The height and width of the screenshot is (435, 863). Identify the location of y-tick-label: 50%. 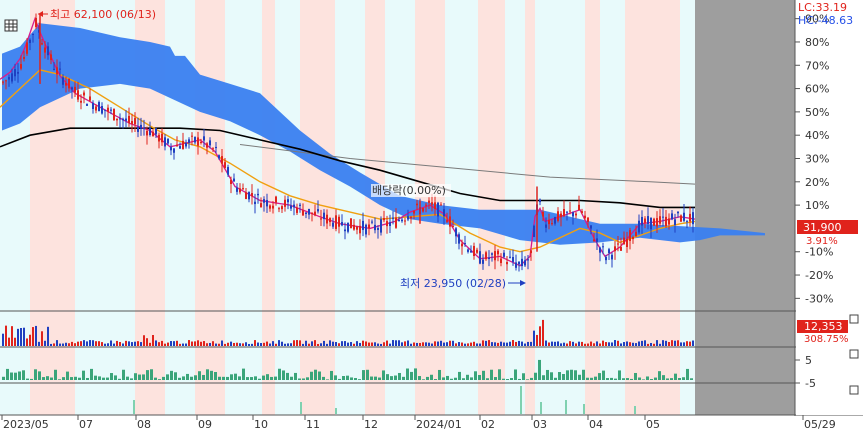
(817, 112).